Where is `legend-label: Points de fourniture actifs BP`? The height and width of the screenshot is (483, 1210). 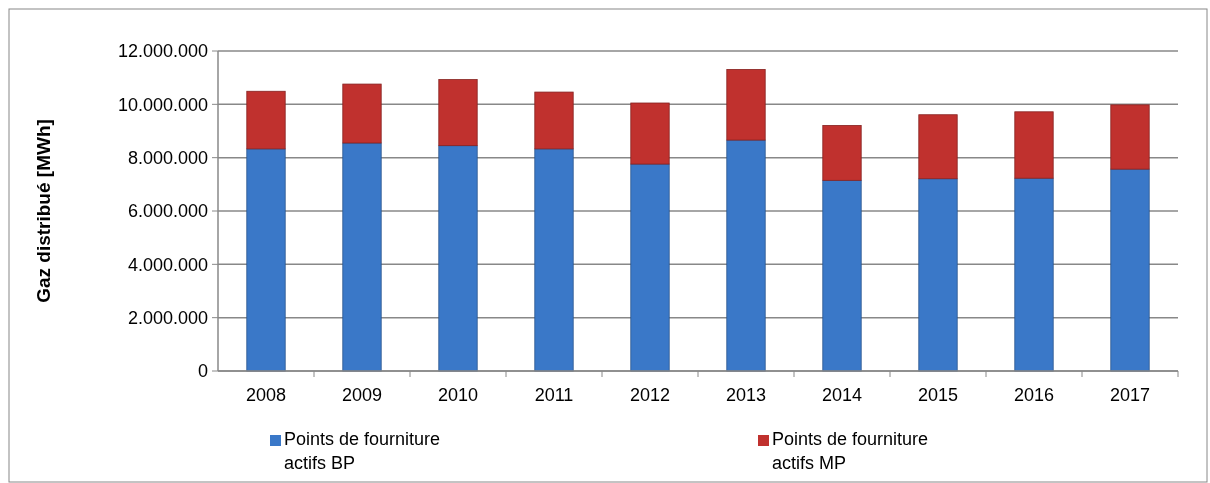 legend-label: Points de fourniture actifs BP is located at coordinates (362, 451).